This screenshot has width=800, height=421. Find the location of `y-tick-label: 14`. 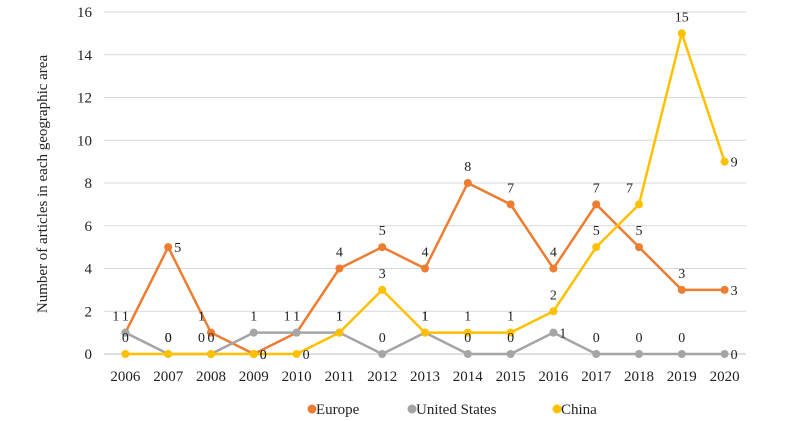

y-tick-label: 14 is located at coordinates (85, 56).